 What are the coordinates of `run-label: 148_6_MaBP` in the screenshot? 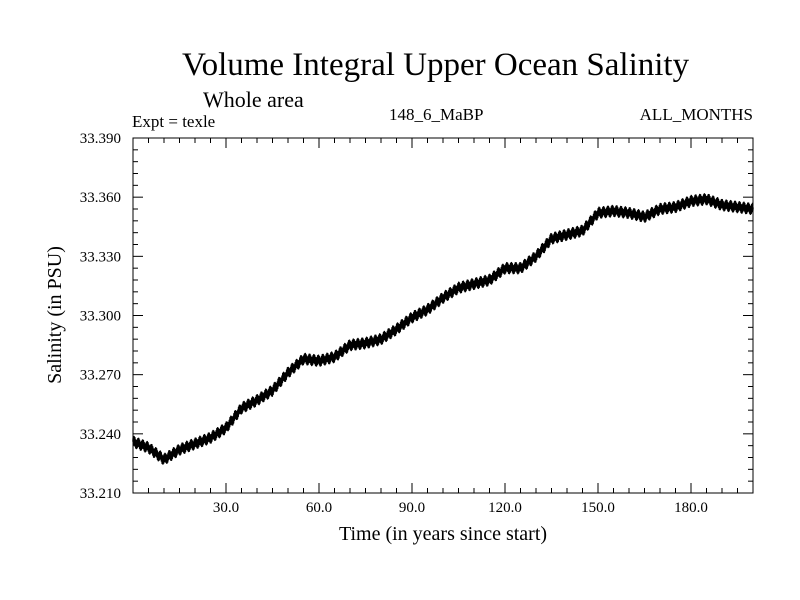 It's located at (436, 114).